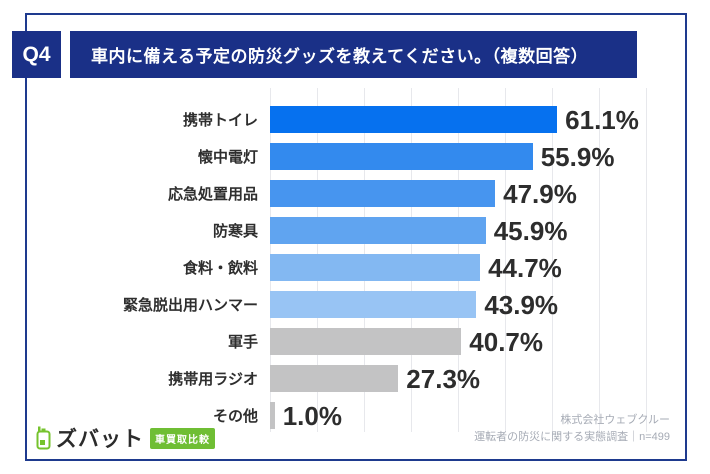 Image resolution: width=710 pixels, height=474 pixels. Describe the element at coordinates (572, 436) in the screenshot. I see `credit-survey-name: 運転者の防災に関する実態調査｜n=499` at that location.